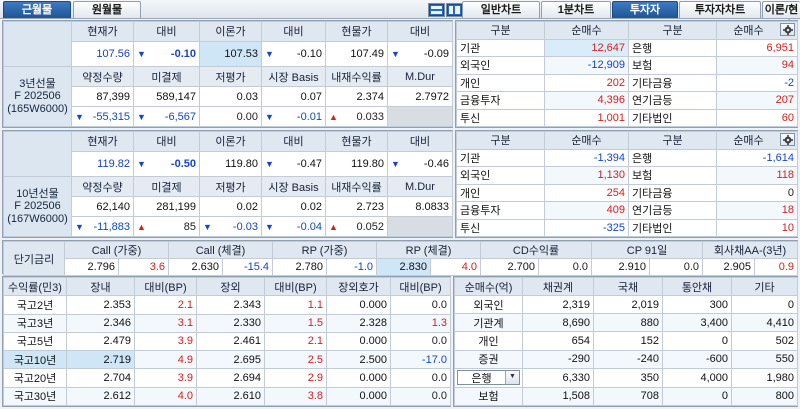 This screenshot has height=409, width=800. I want to click on flow-name: 기관계, so click(488, 323).